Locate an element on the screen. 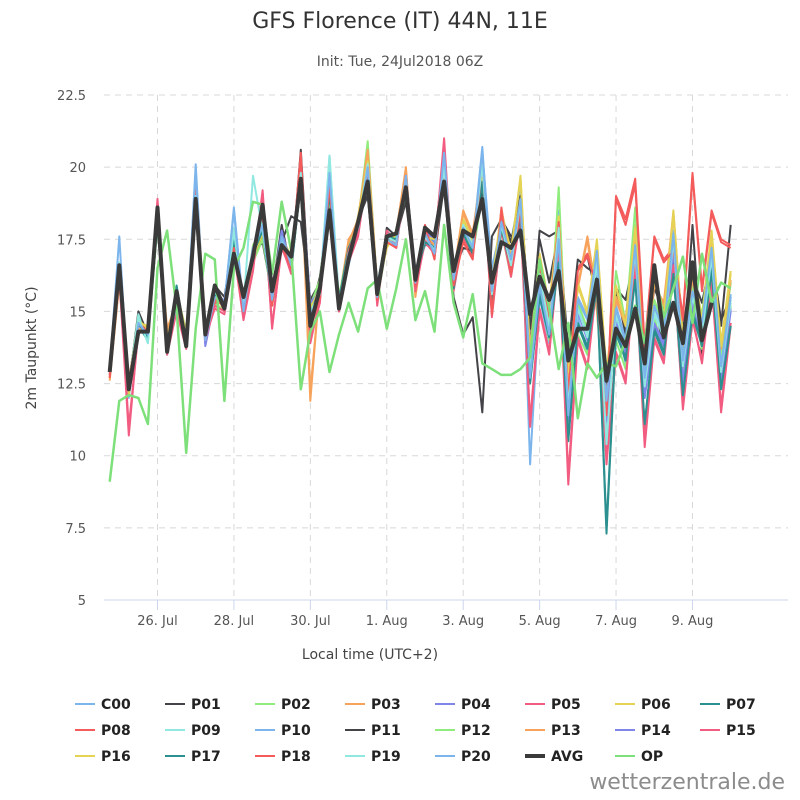 The height and width of the screenshot is (800, 800). y-tick-label: 12.5 is located at coordinates (71, 385).